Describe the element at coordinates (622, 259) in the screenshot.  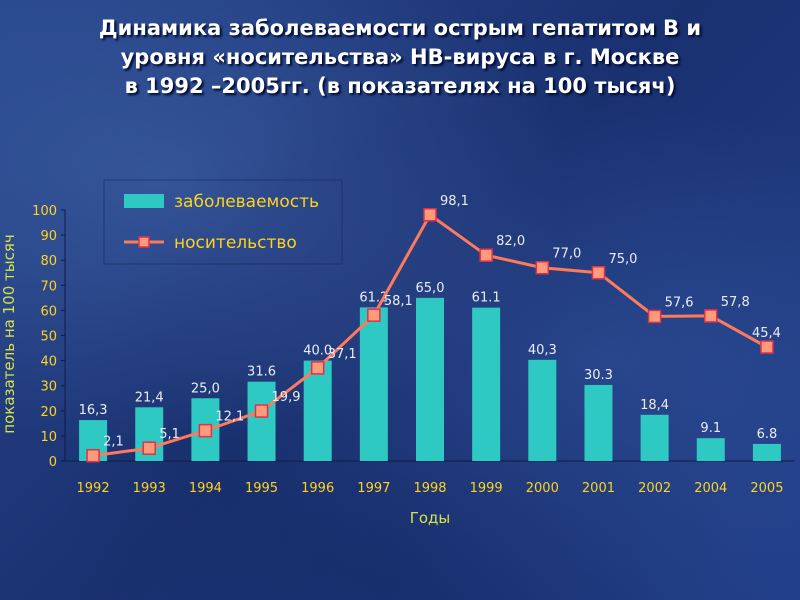
I see `line-data-label: 75,0` at that location.